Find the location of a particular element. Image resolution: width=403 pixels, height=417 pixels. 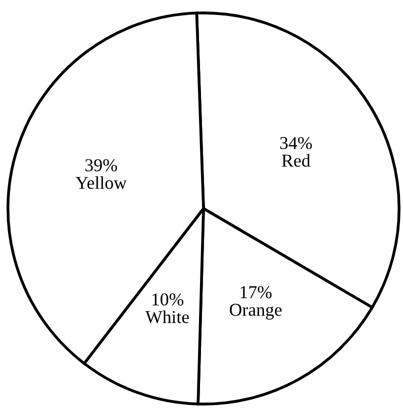

data-label: 39% is located at coordinates (101, 165).